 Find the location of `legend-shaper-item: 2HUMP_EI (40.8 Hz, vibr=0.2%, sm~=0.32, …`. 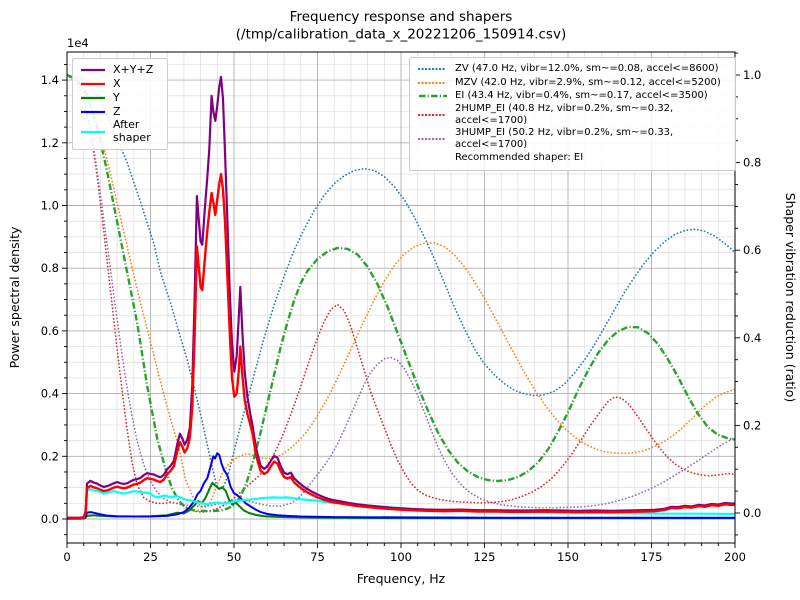

legend-shaper-item: 2HUMP_EI (40.8 Hz, vibr=0.2%, sm~=0.32, … is located at coordinates (572, 115).